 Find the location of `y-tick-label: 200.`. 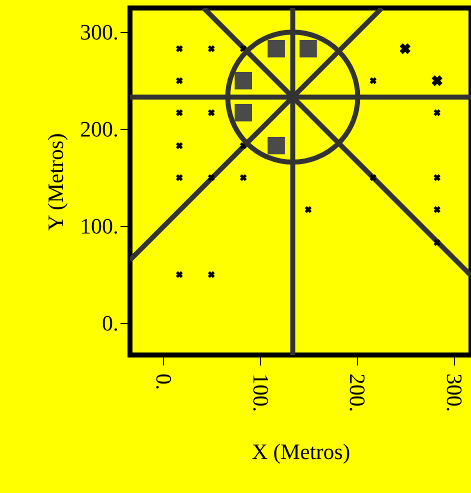

y-tick-label: 200. is located at coordinates (99, 129).